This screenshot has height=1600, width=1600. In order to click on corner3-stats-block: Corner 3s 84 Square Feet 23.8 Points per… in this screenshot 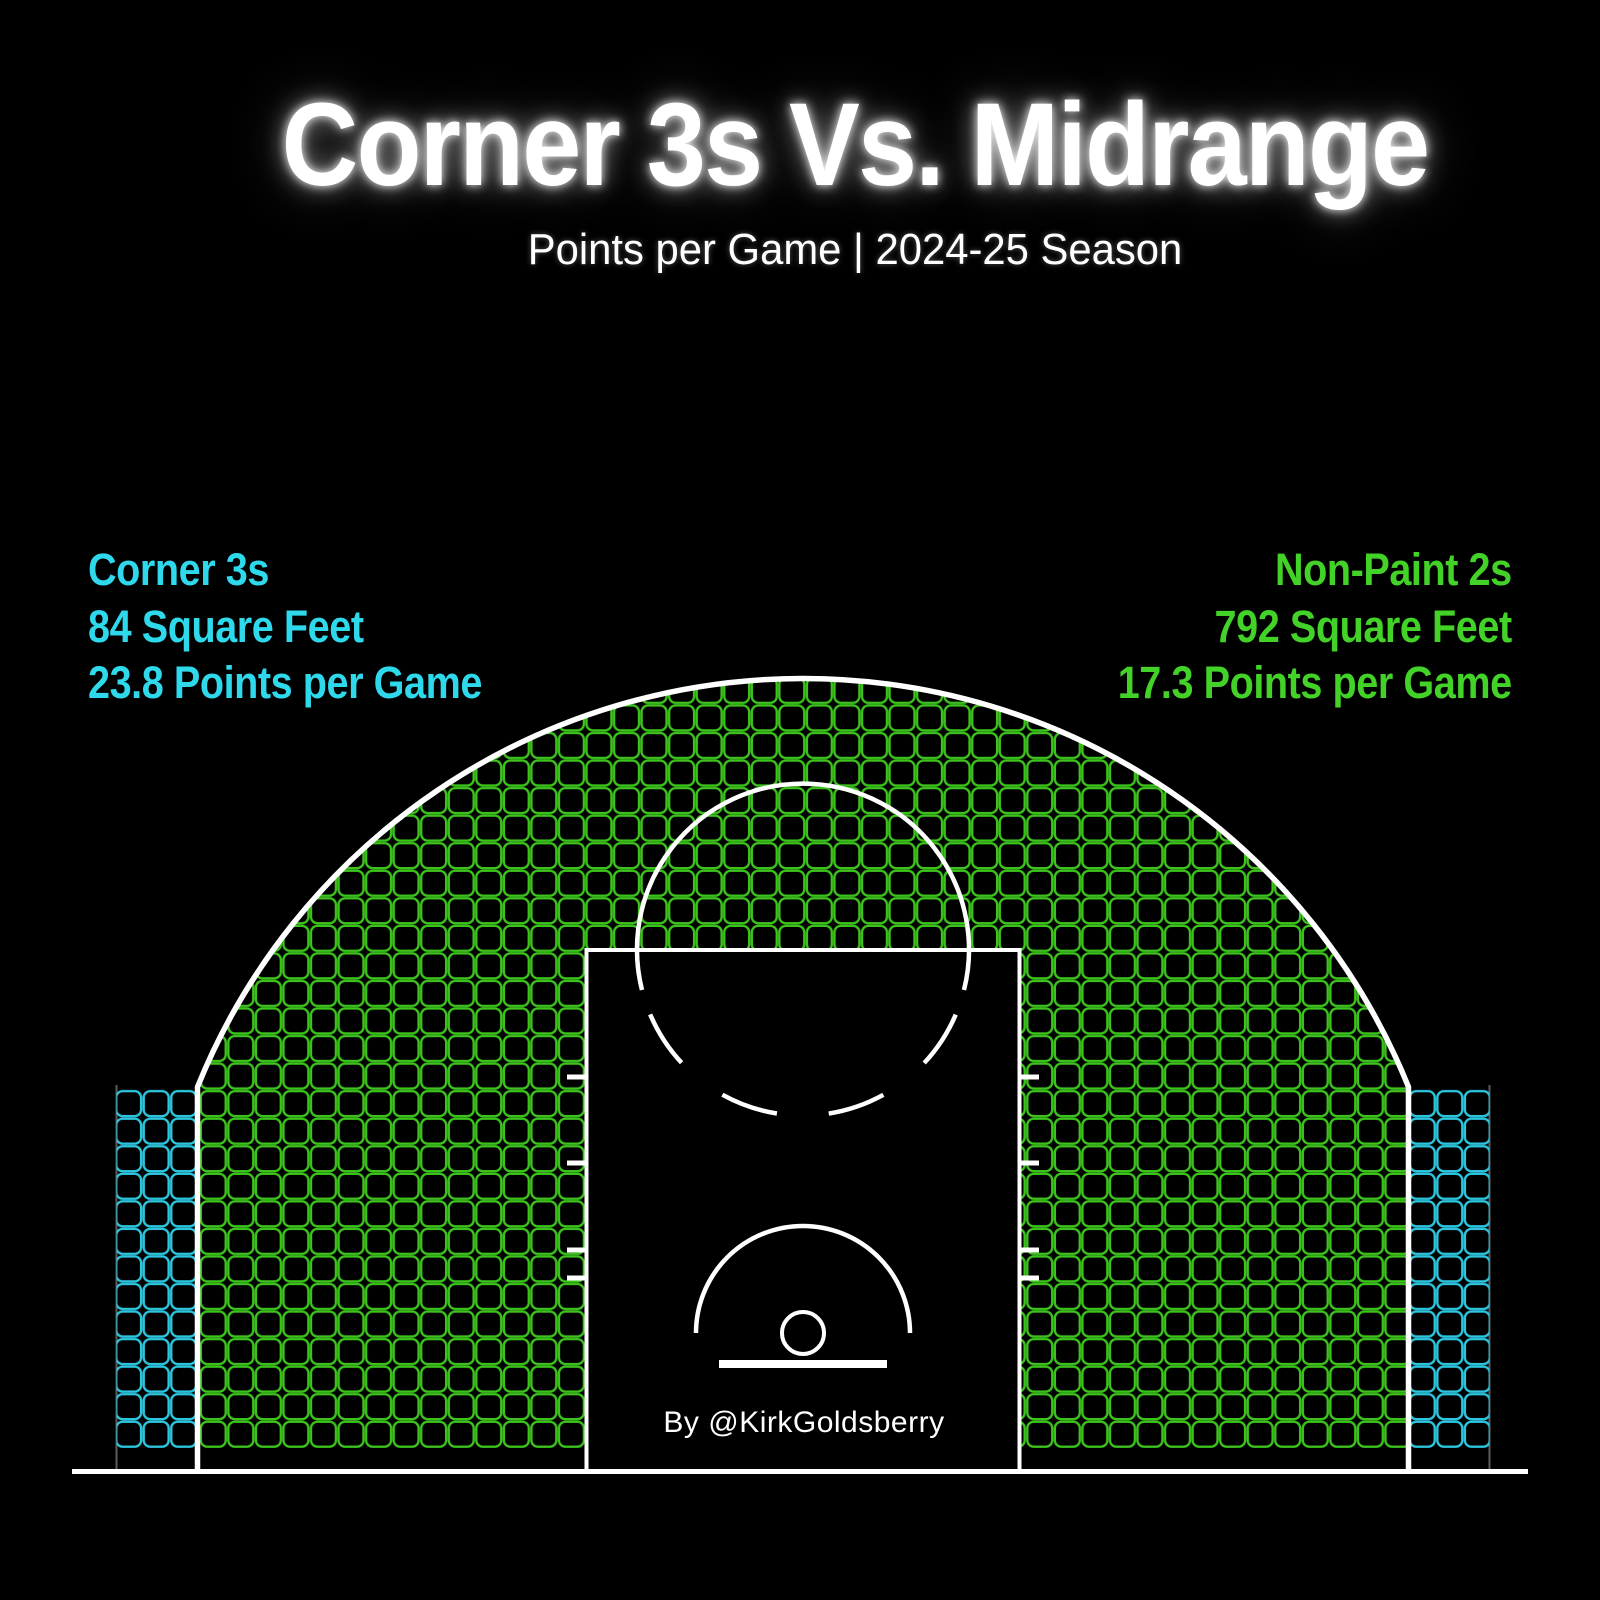, I will do `click(312, 627)`.